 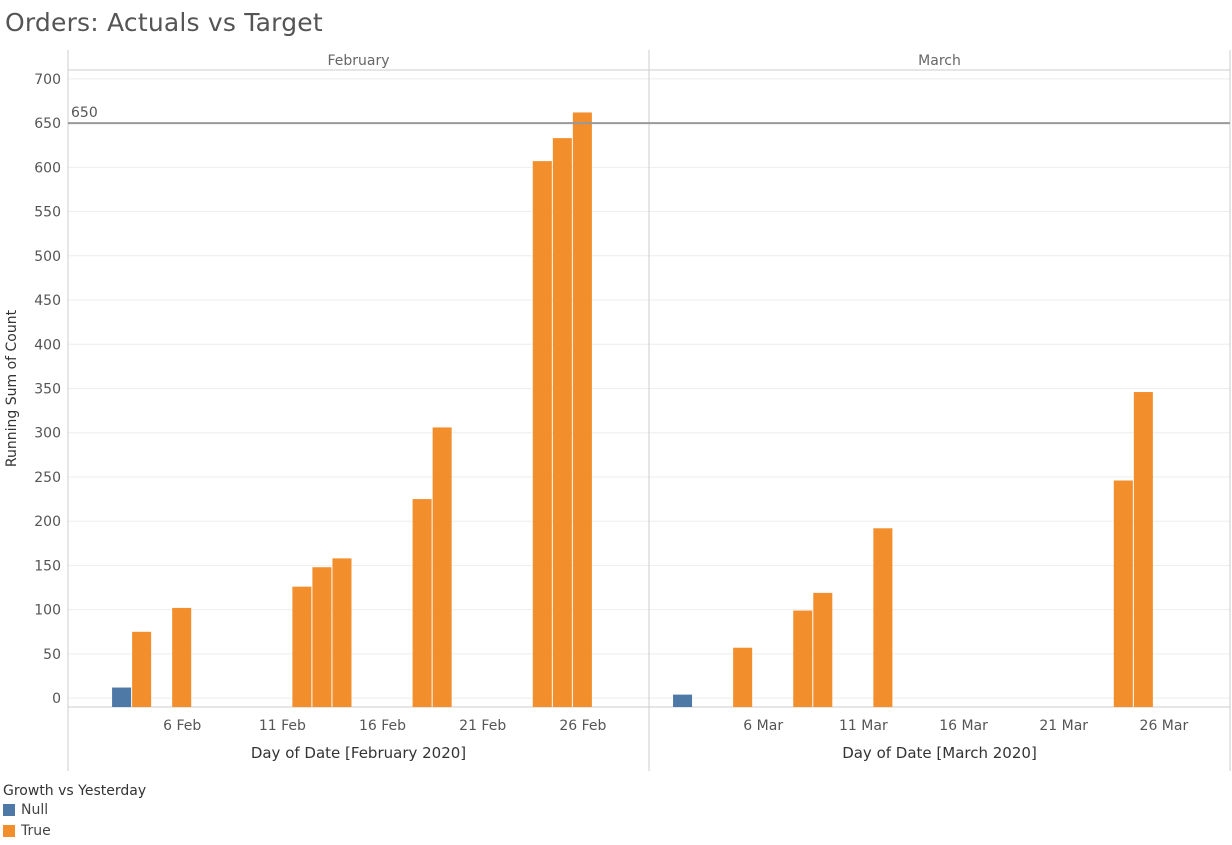 I want to click on legend-label-true: True, so click(x=36, y=830).